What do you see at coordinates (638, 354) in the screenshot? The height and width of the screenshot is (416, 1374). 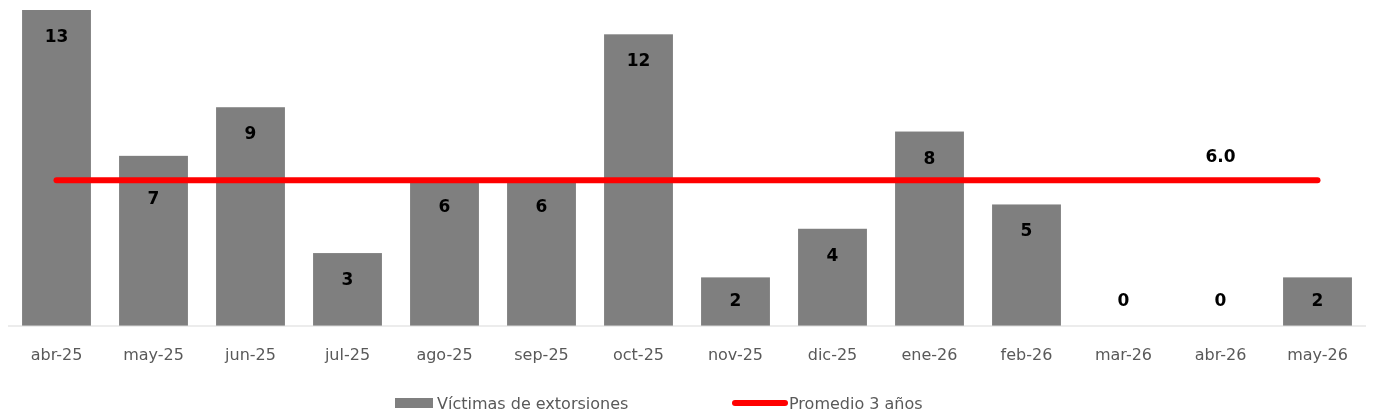 I see `x-tick-label: oct-25` at bounding box center [638, 354].